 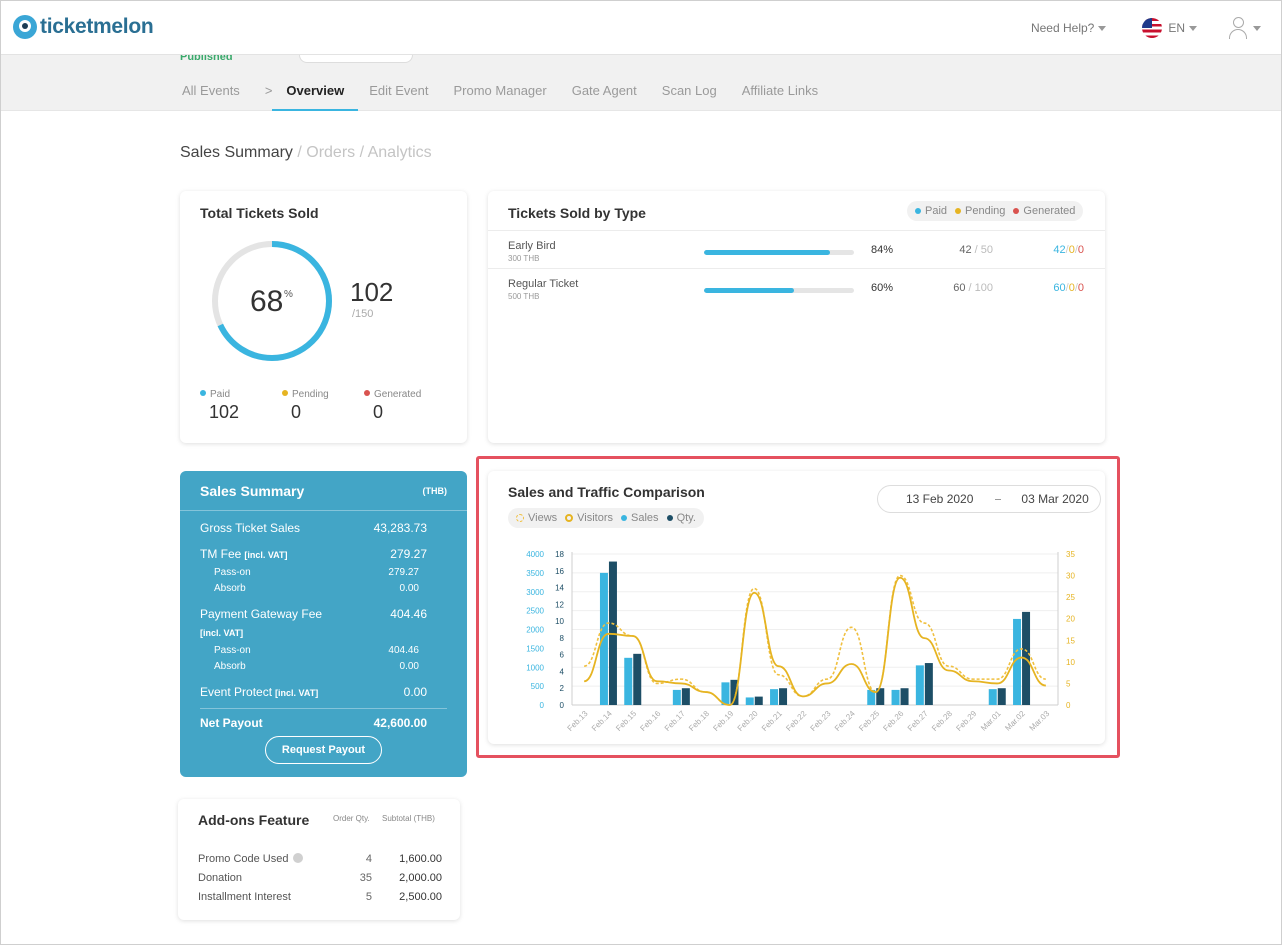 I want to click on date-to: 03 Mar 2020, so click(x=1055, y=499).